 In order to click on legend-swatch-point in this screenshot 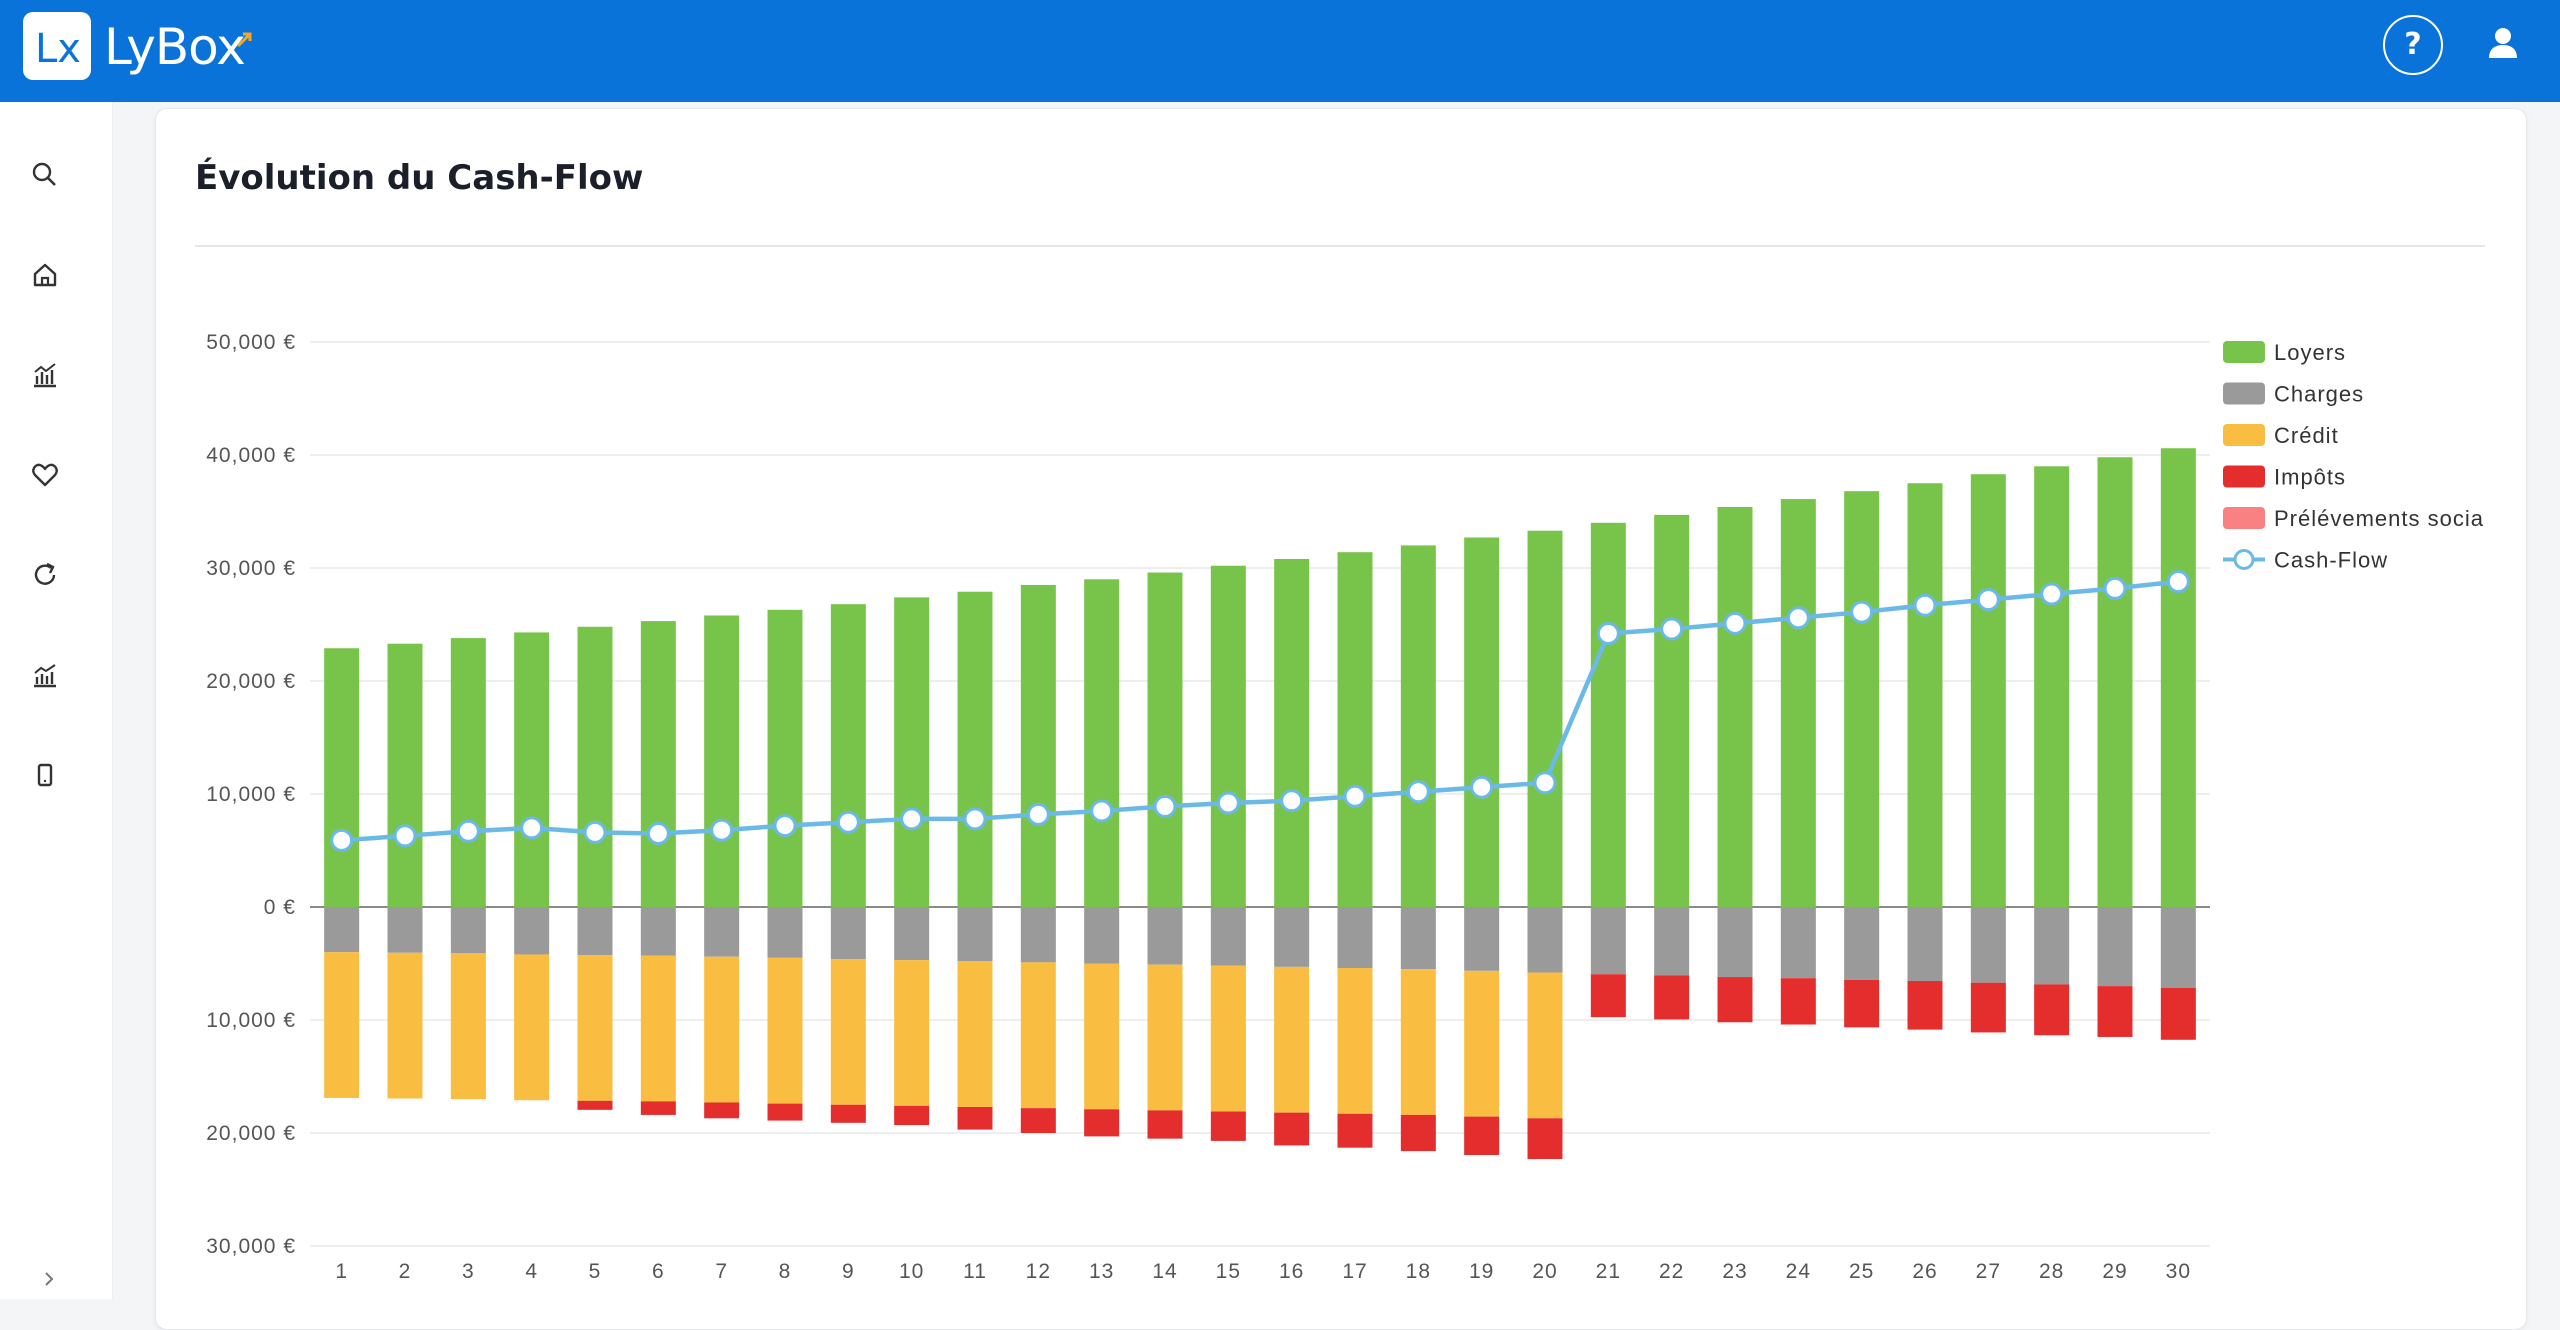, I will do `click(2244, 560)`.